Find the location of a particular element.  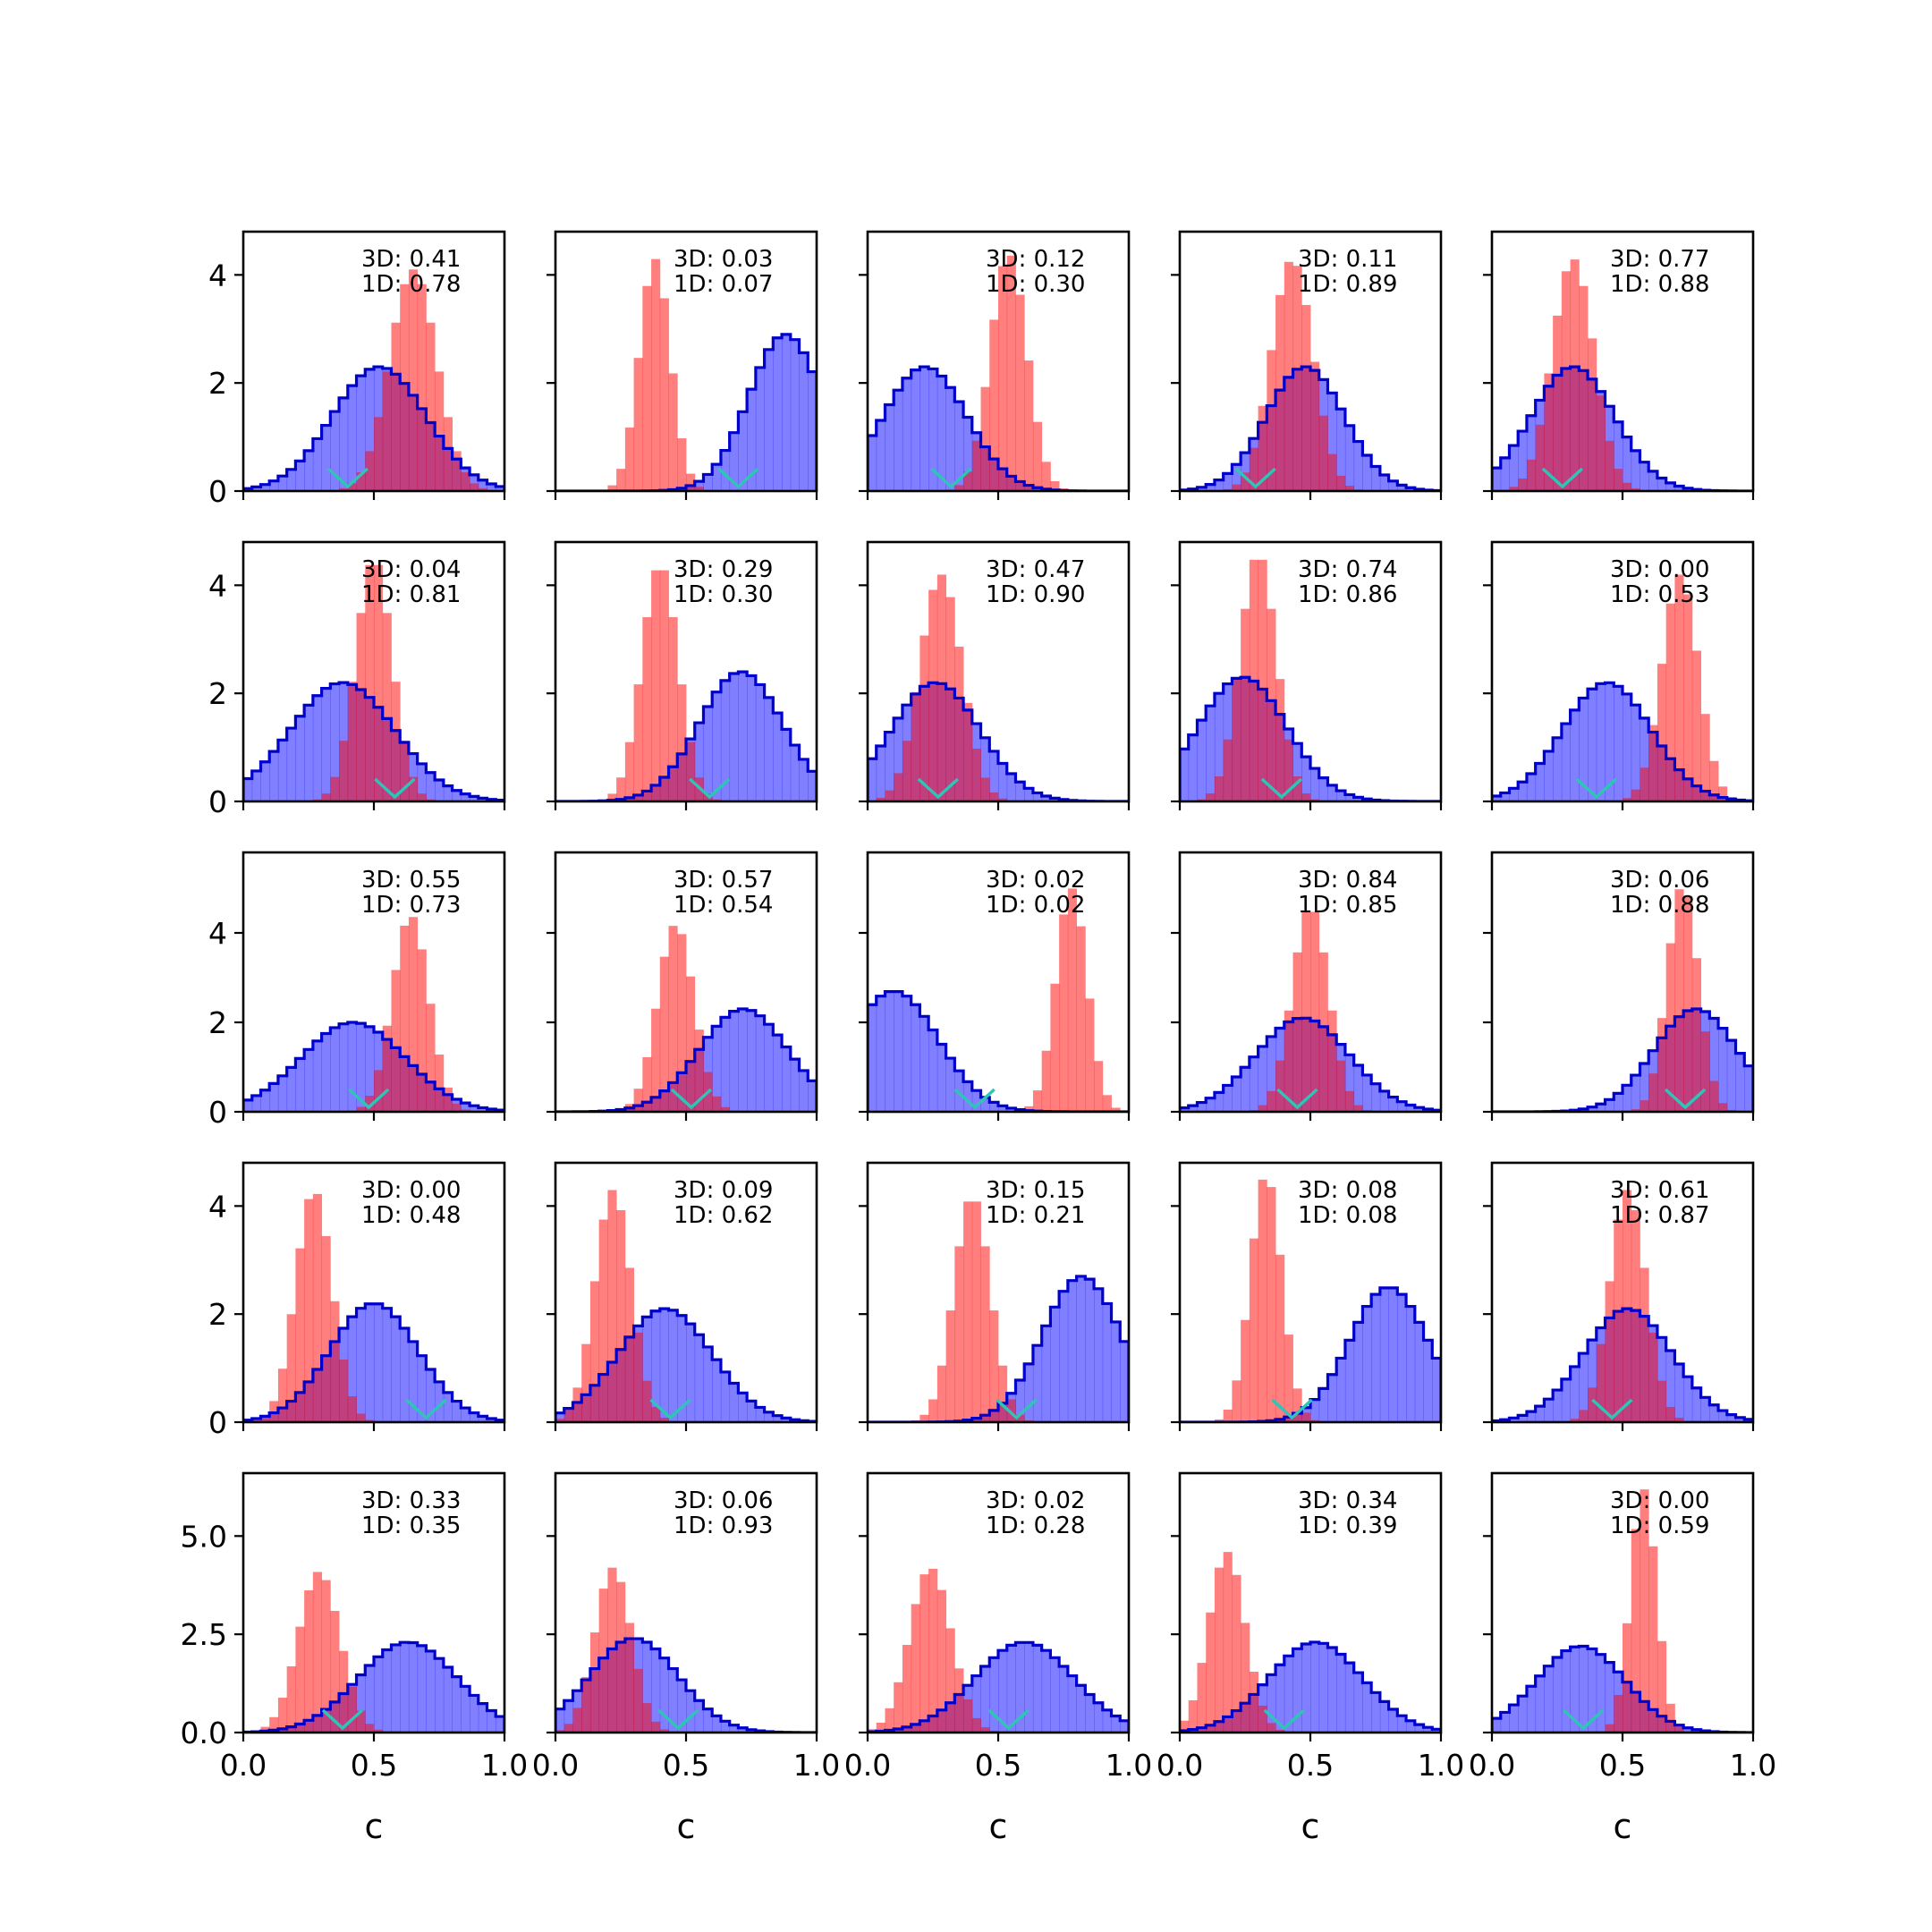

stats-annotation: 1D: 0.08 is located at coordinates (1347, 1215).